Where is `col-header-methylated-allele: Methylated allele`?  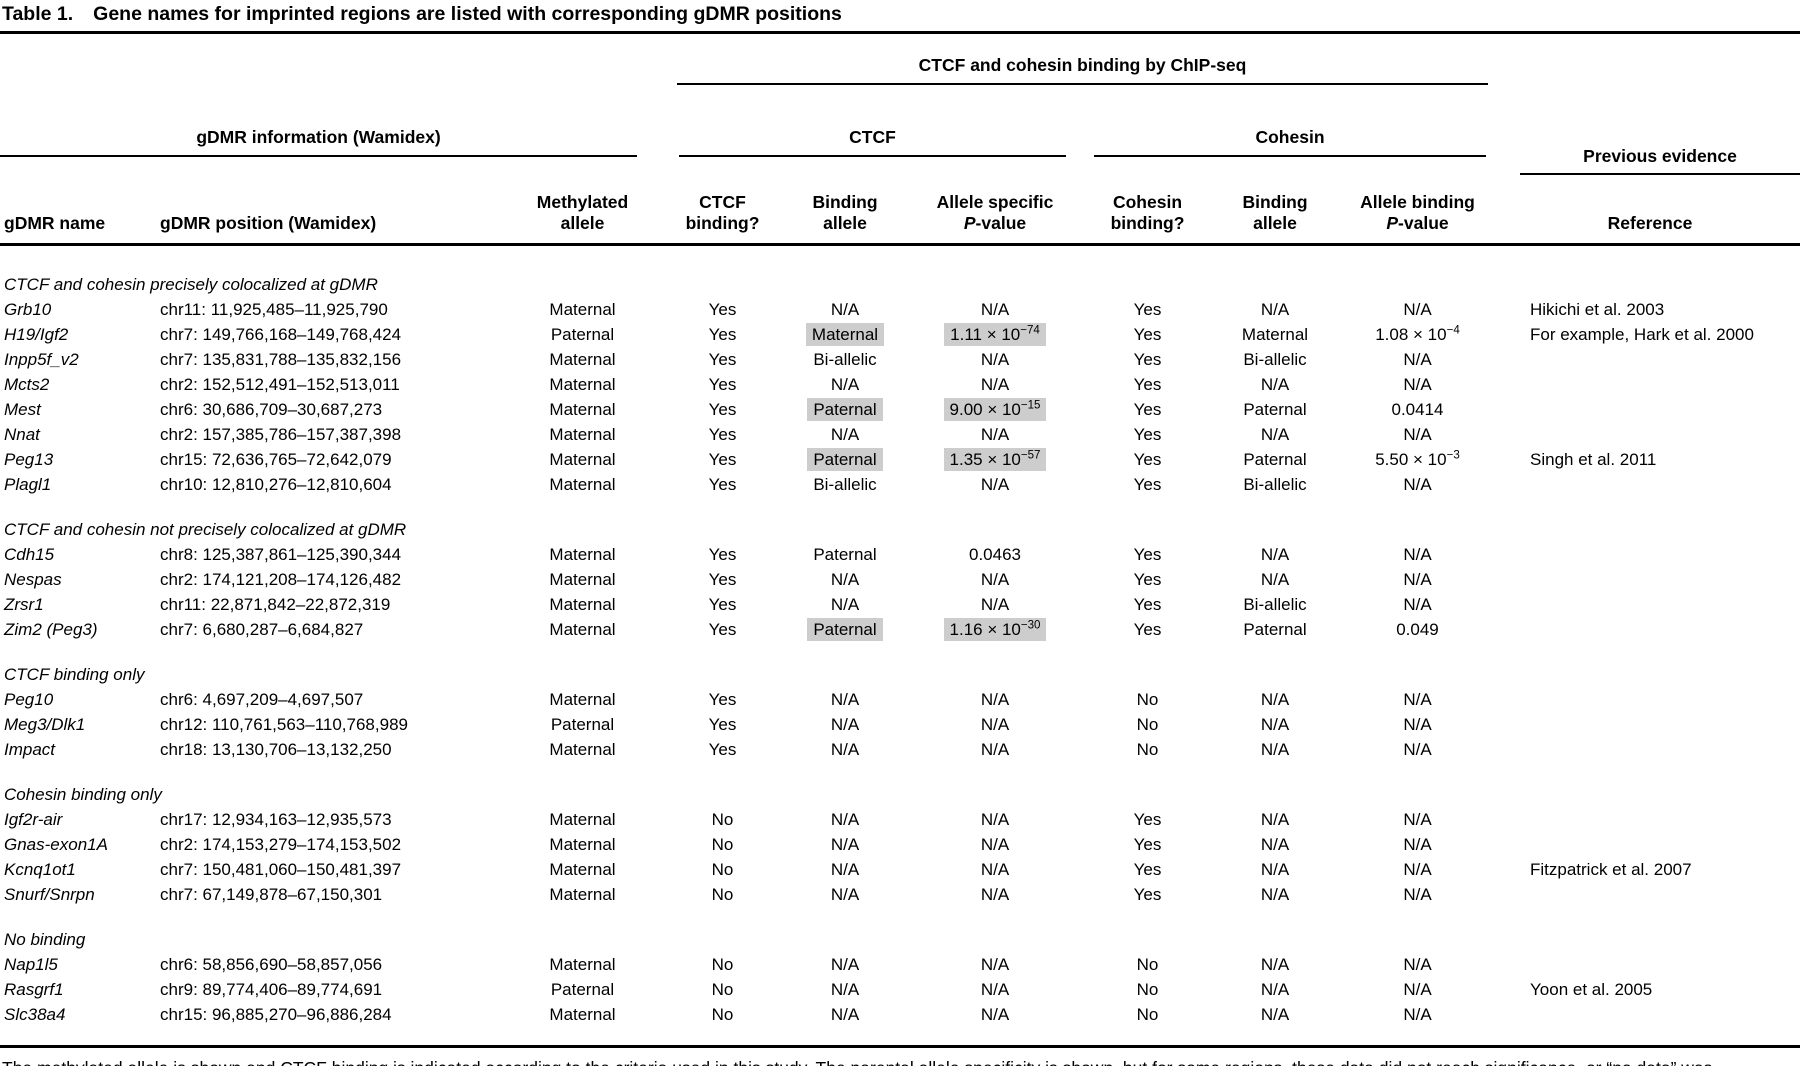
col-header-methylated-allele: Methylated allele is located at coordinates (582, 212).